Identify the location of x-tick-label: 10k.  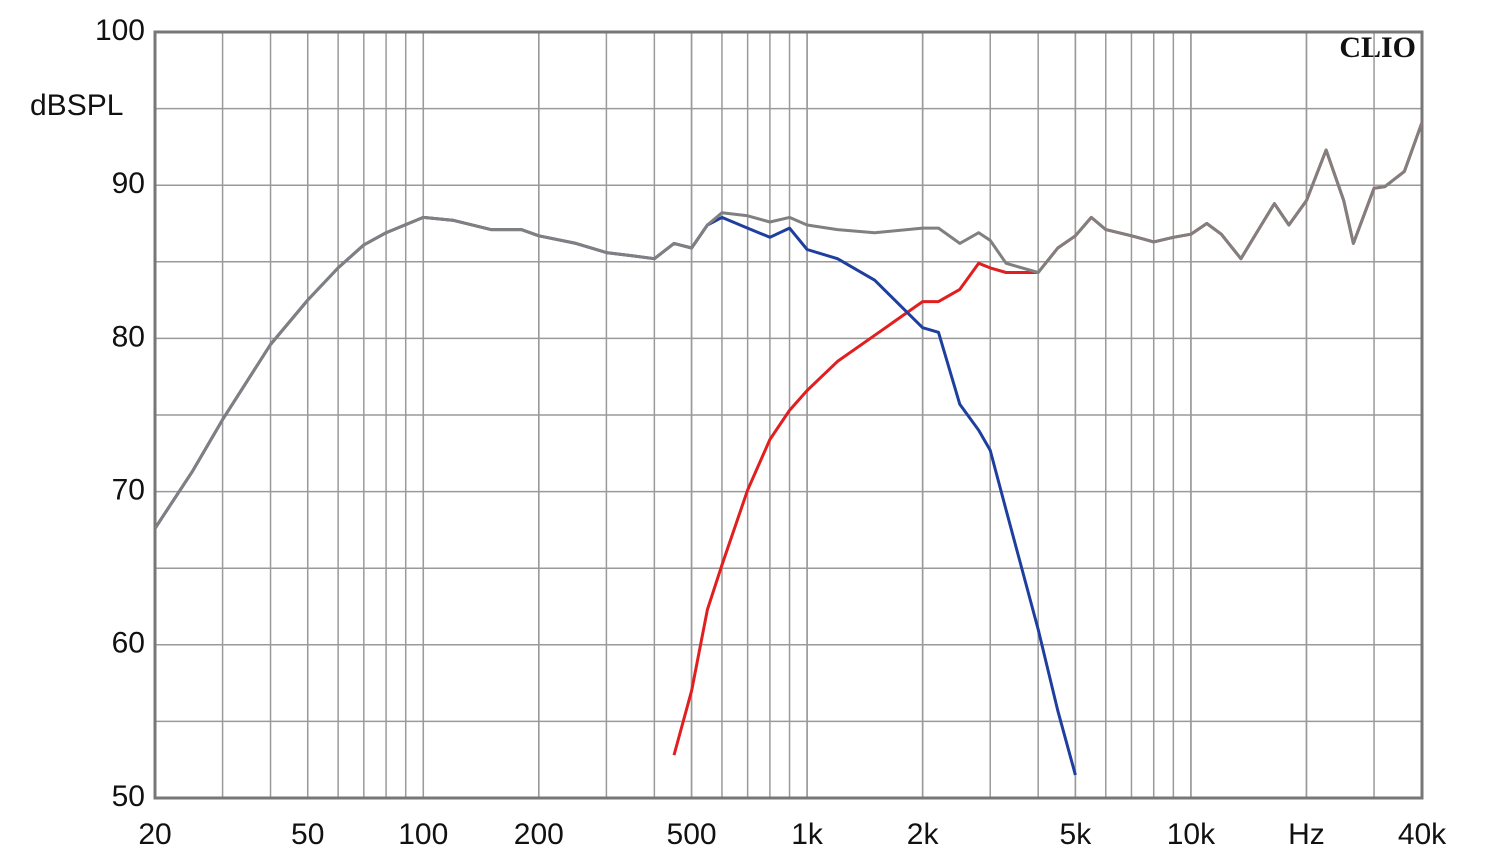
(1191, 834).